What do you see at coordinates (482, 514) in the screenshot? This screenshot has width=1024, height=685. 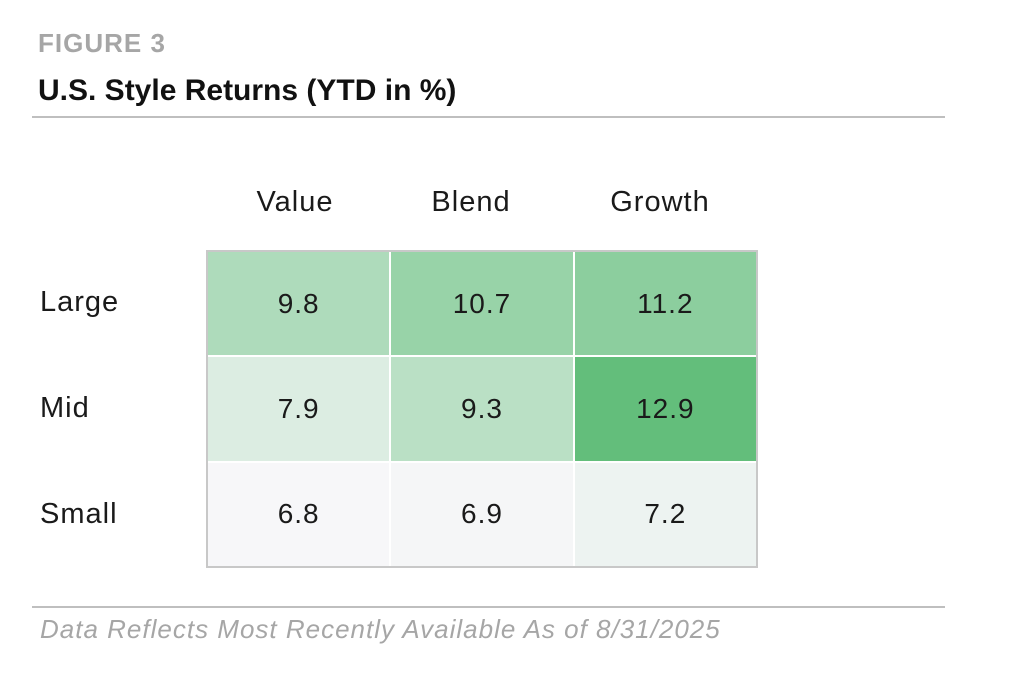 I see `heatmap-cell-small-blend: 6.9` at bounding box center [482, 514].